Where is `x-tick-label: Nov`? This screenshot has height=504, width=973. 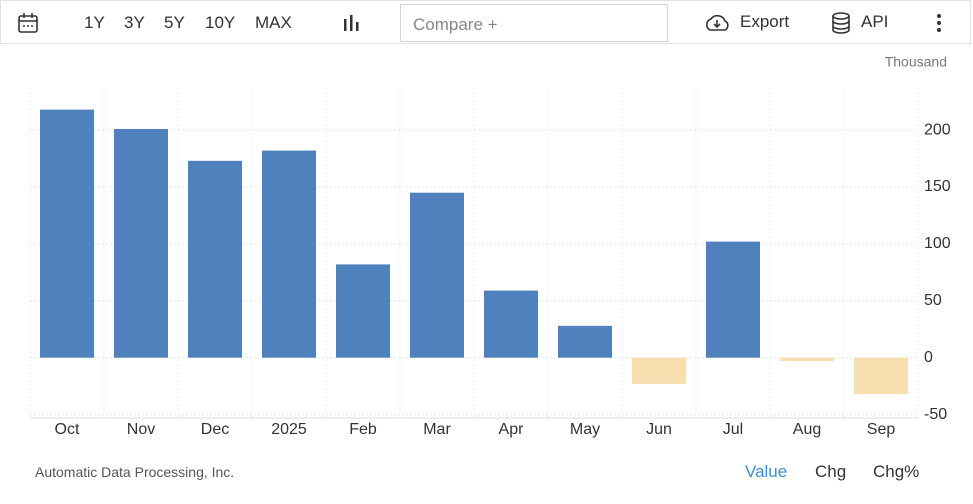
x-tick-label: Nov is located at coordinates (141, 429).